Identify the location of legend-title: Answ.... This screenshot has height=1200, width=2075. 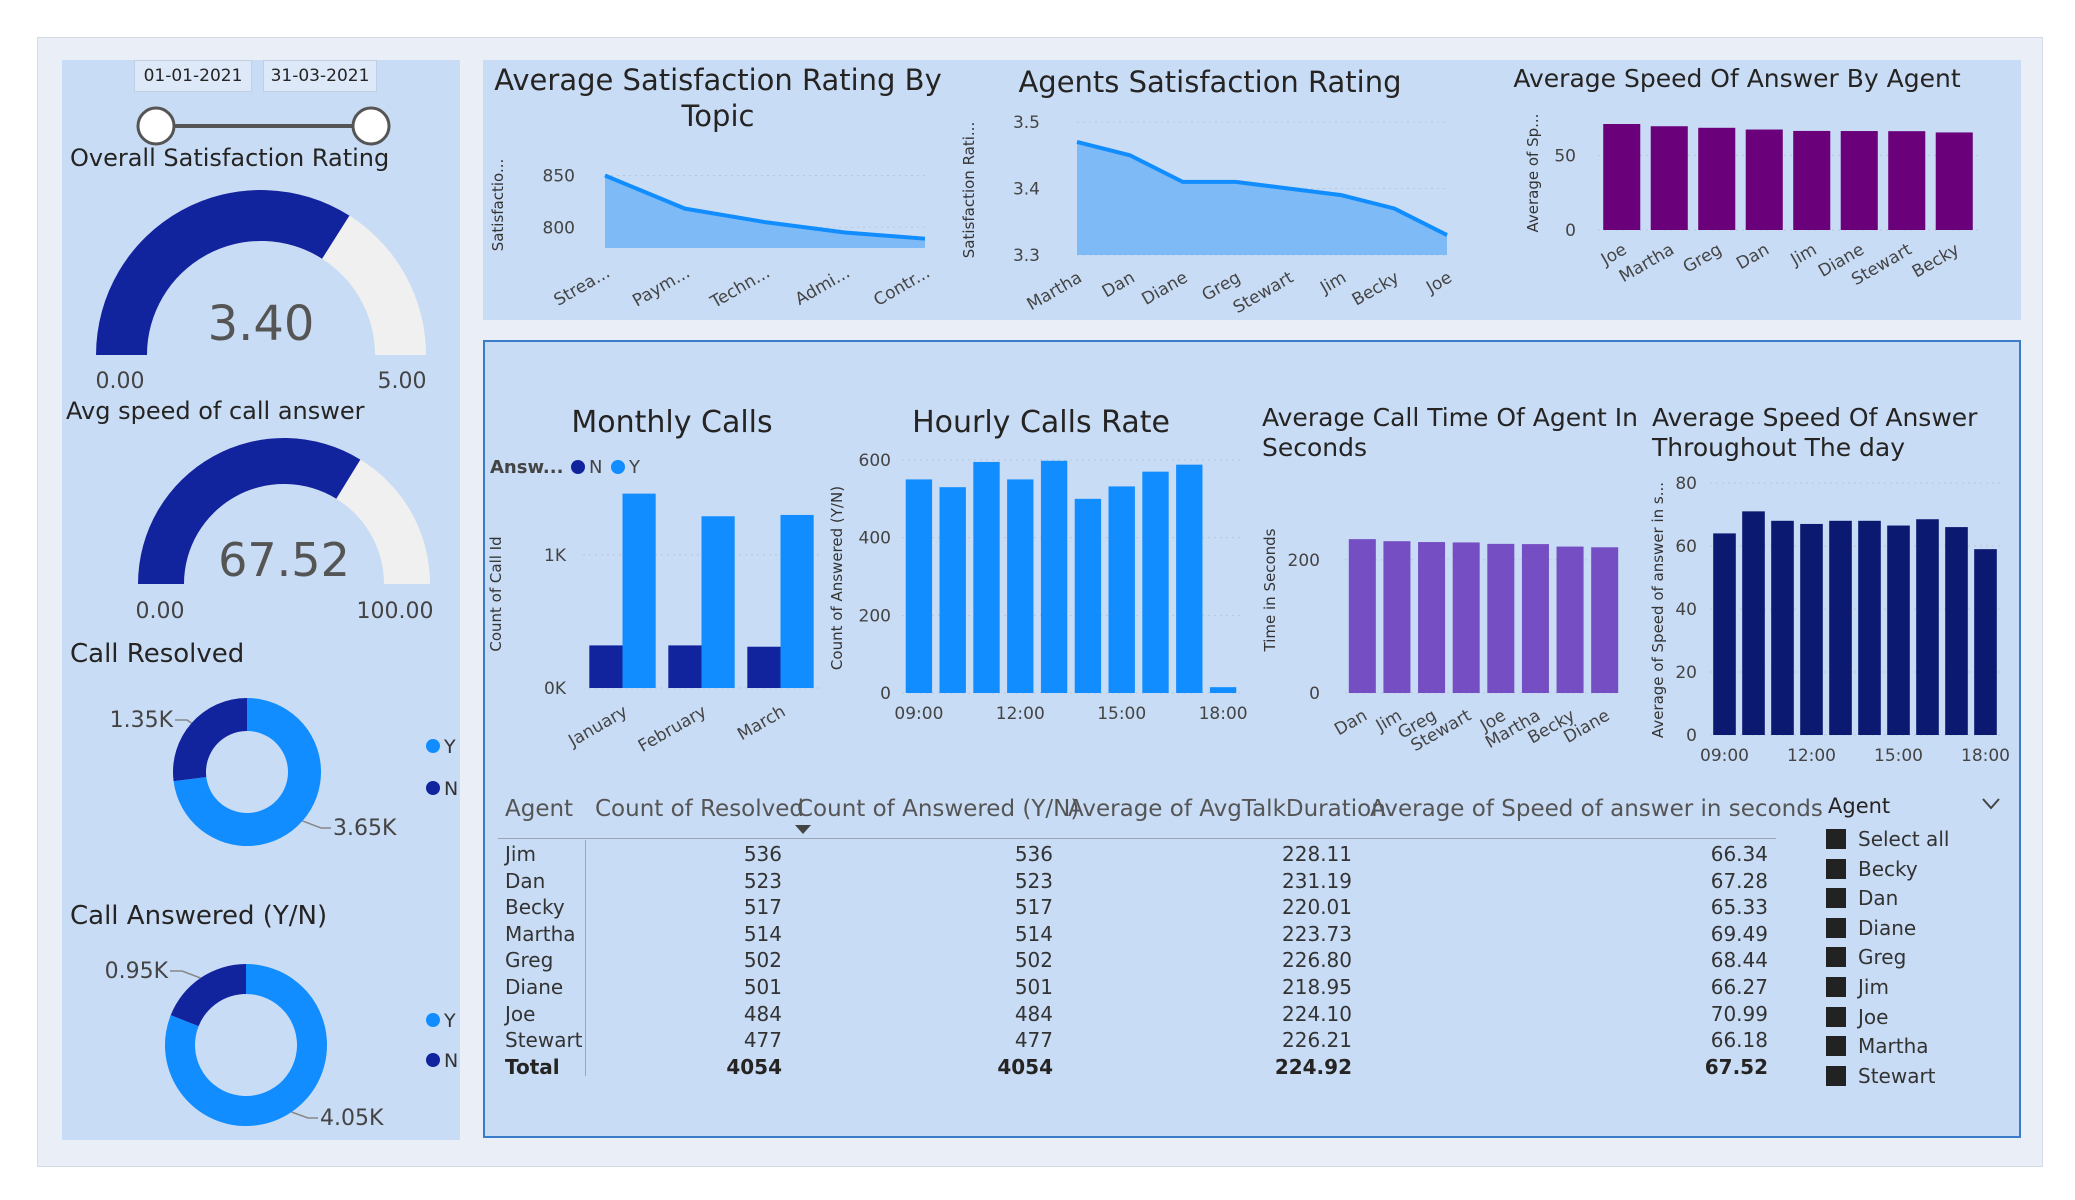
(526, 467).